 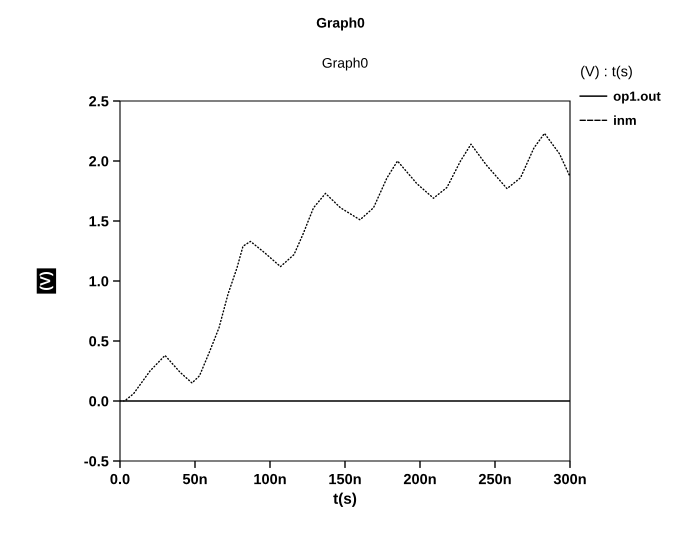 What do you see at coordinates (98, 341) in the screenshot?
I see `y-tick-label: 0.5` at bounding box center [98, 341].